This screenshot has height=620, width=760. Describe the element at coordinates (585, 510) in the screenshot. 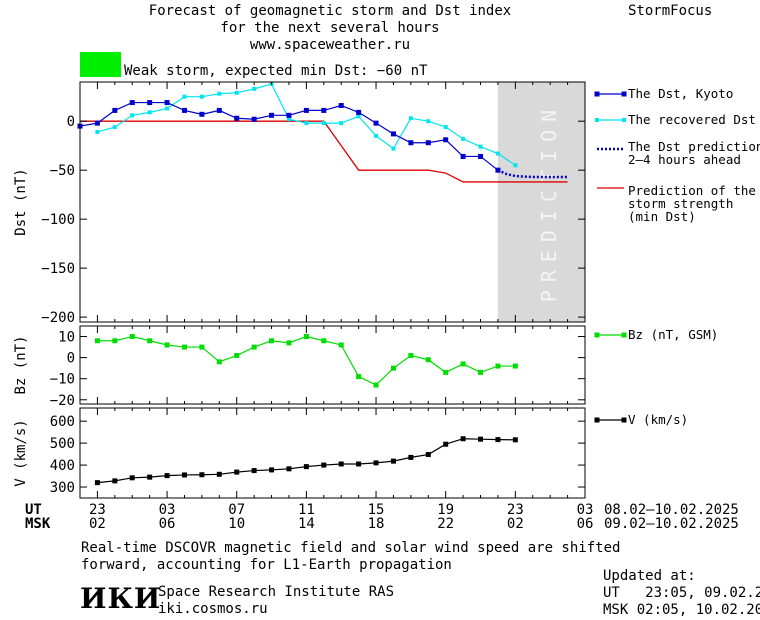

I see `ut-tick-label: 03` at that location.